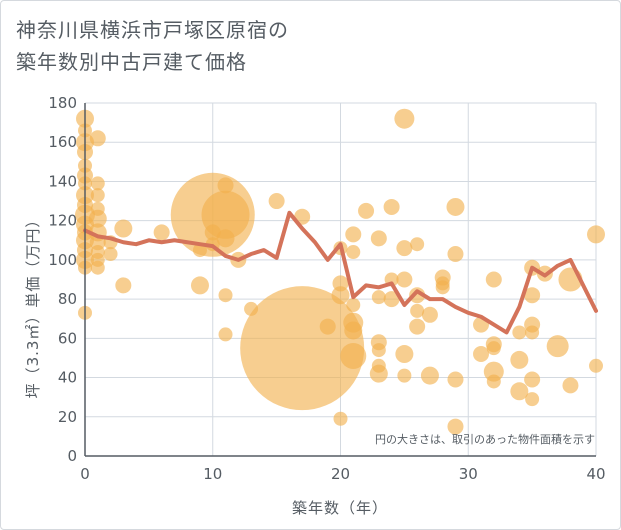 The height and width of the screenshot is (530, 621). I want to click on x-axis-title: 築年数（年）, so click(340, 508).